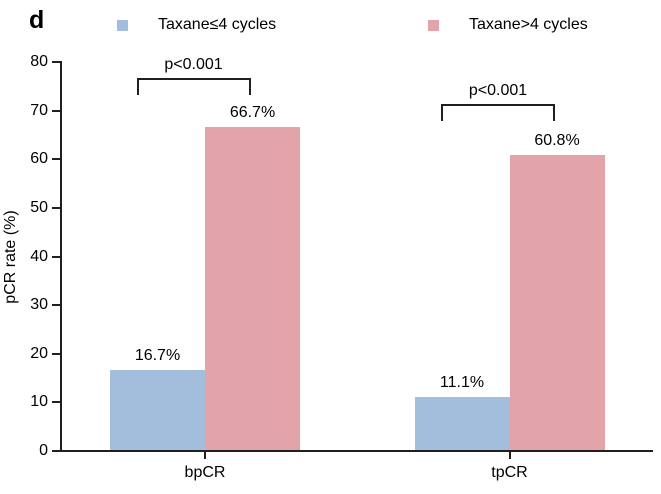 The height and width of the screenshot is (494, 661). What do you see at coordinates (252, 288) in the screenshot?
I see `bar-taxane-gt4-bpCR` at bounding box center [252, 288].